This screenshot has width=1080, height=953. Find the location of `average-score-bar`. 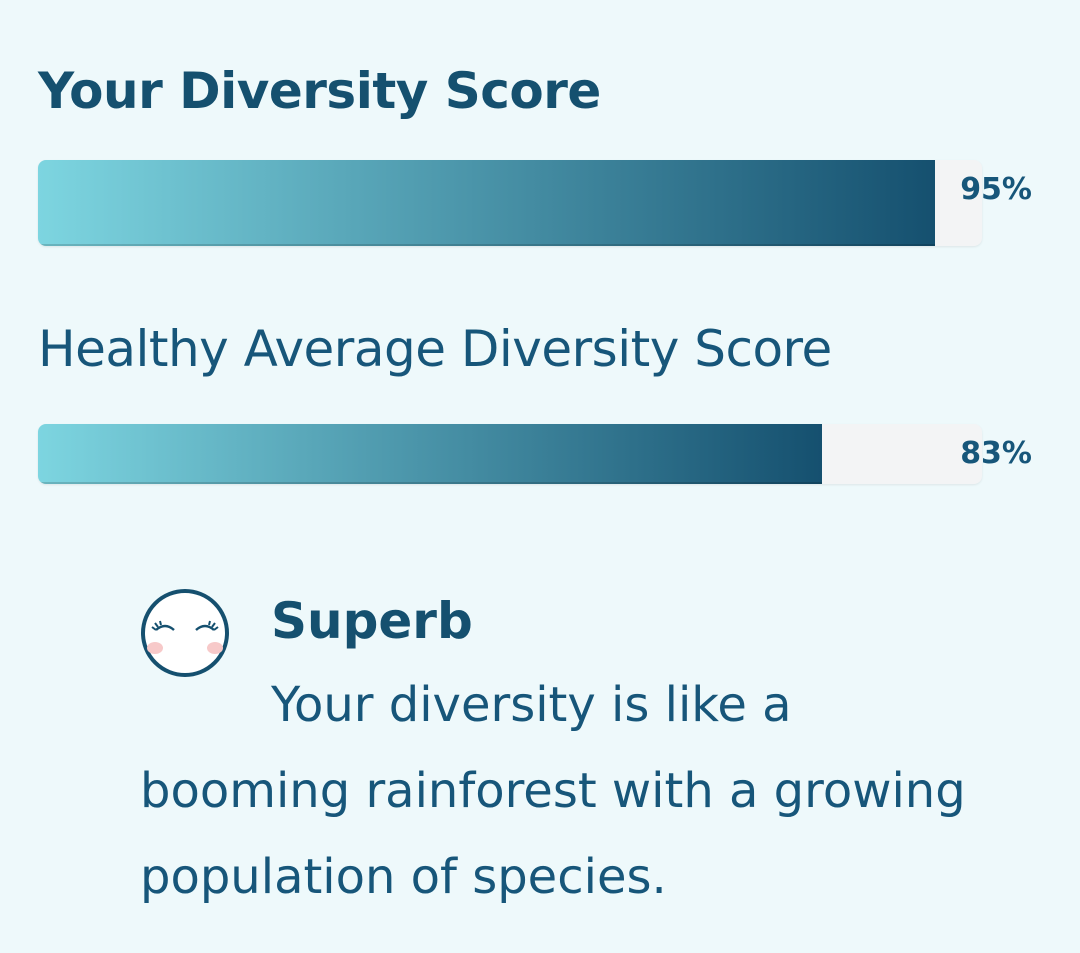

average-score-bar is located at coordinates (510, 454).